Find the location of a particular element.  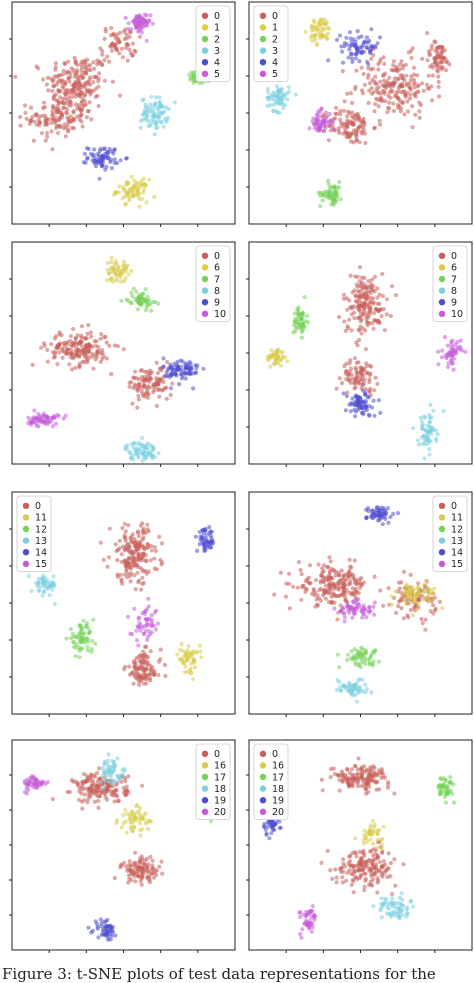

legend-label-5: 5 is located at coordinates (217, 74).